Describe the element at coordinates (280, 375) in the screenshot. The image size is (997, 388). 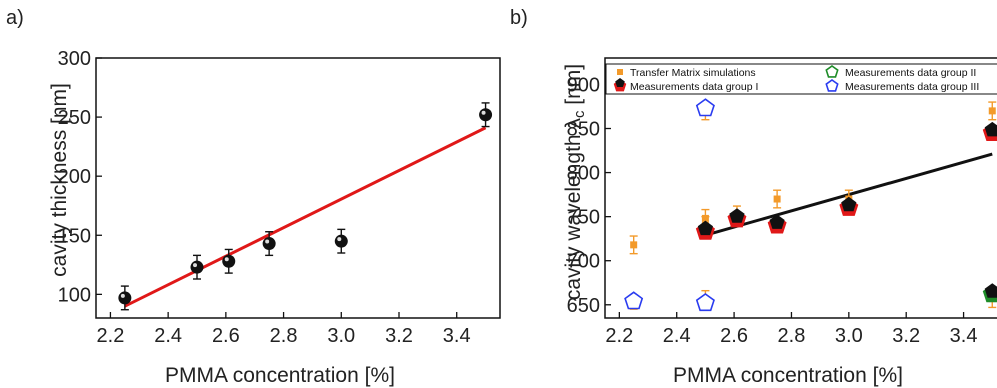
I see `x-axis-label-a: PMMA concentration [%]` at that location.